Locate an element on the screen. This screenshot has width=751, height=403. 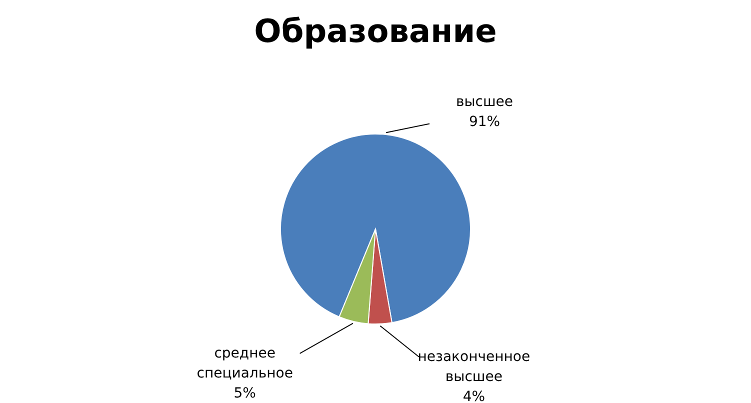
chart-title: Образование is located at coordinates (375, 31).